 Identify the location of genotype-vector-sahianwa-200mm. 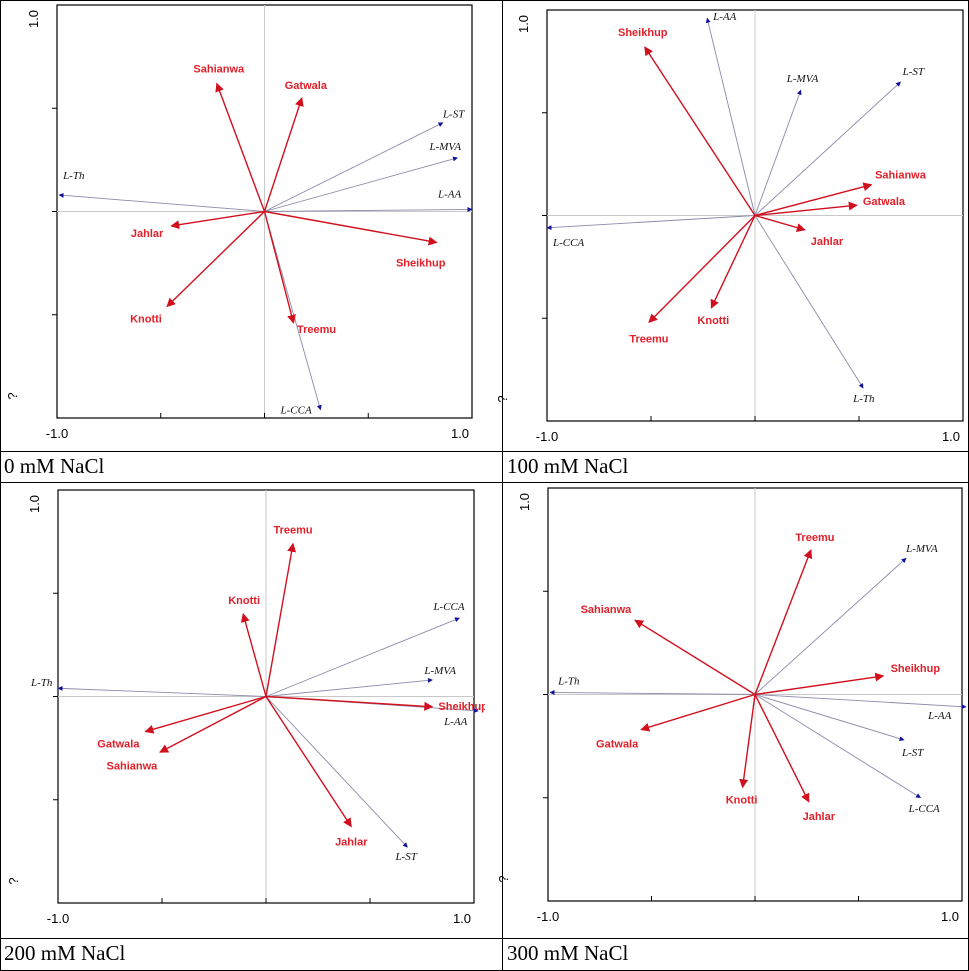
(213, 724).